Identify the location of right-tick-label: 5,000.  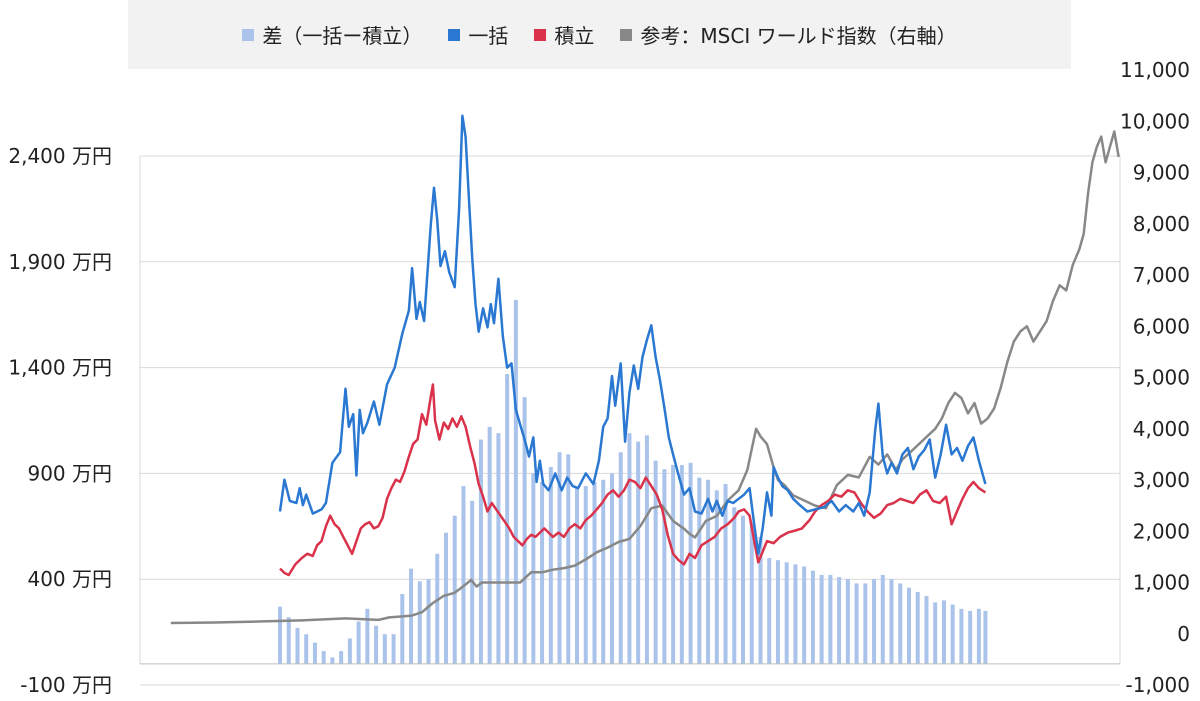
(1161, 378).